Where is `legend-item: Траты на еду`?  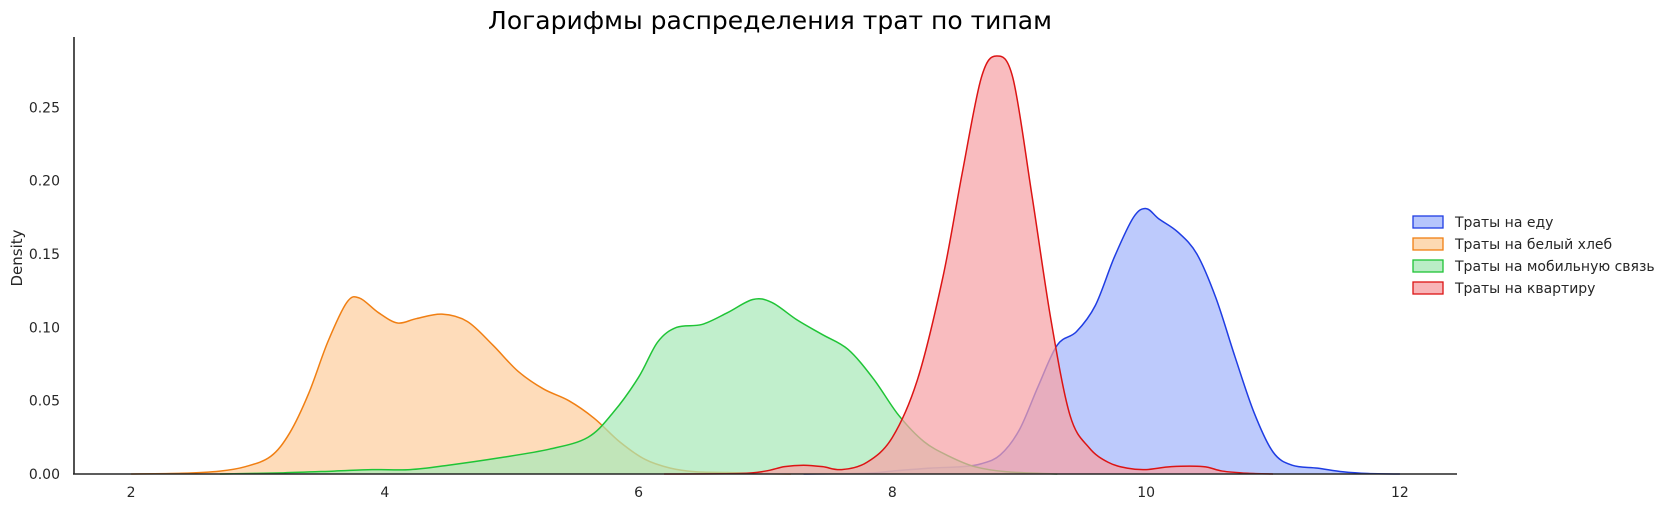
legend-item: Траты на еду is located at coordinates (1482, 223).